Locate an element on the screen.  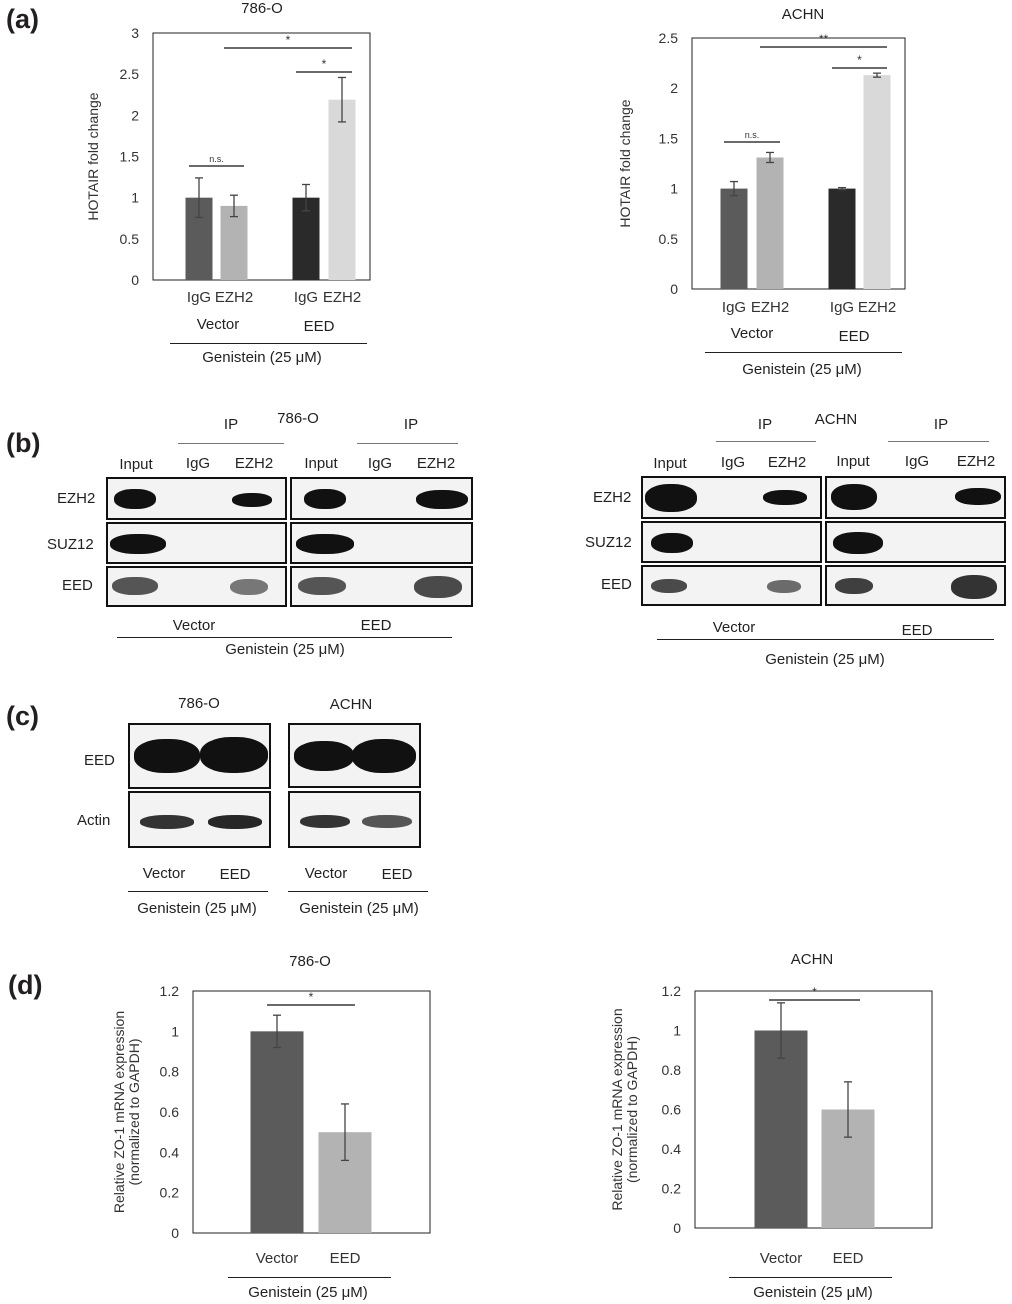
lane-vector: Vector is located at coordinates (164, 873).